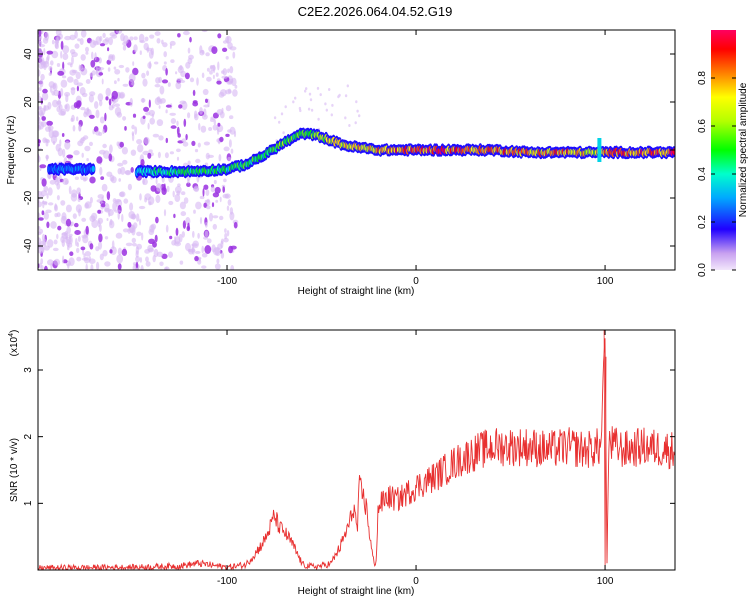  I want to click on colorbar-label: Normalized spectral amplitude, so click(743, 149).